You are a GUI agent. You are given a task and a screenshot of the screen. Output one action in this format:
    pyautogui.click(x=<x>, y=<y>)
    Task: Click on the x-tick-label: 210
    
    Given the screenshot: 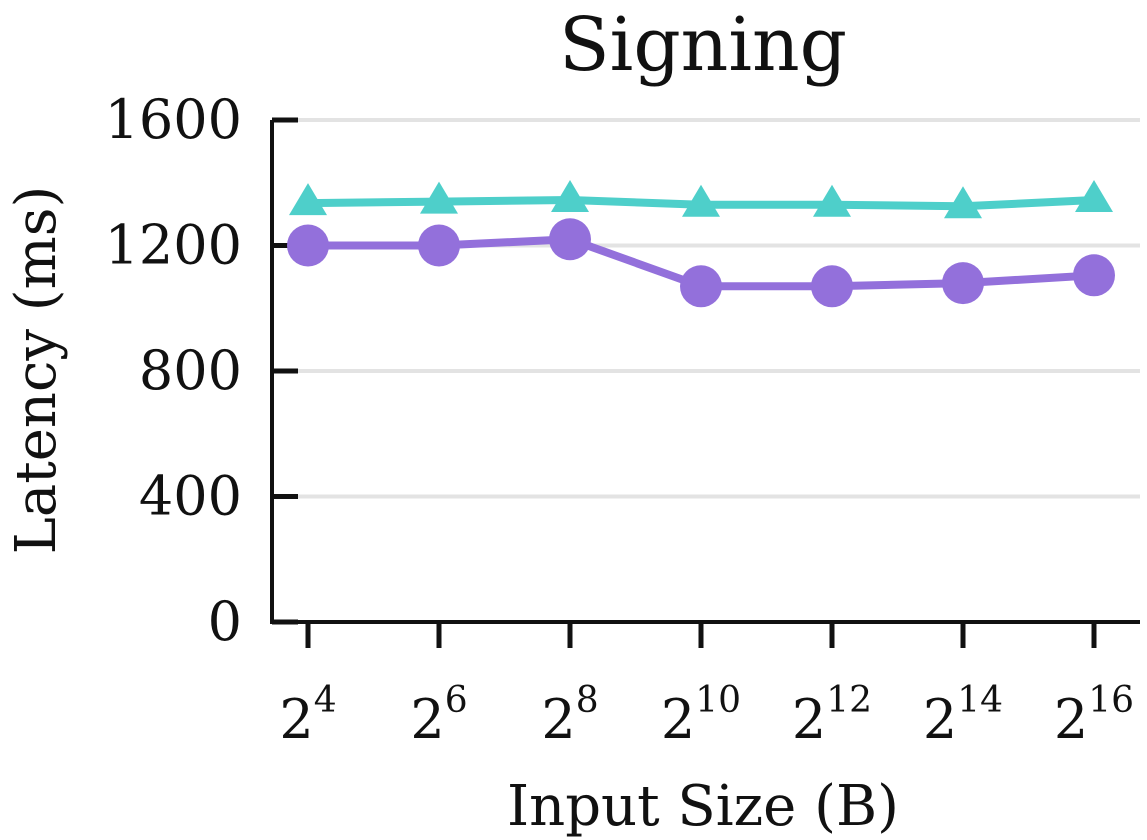 What is the action you would take?
    pyautogui.click(x=701, y=715)
    